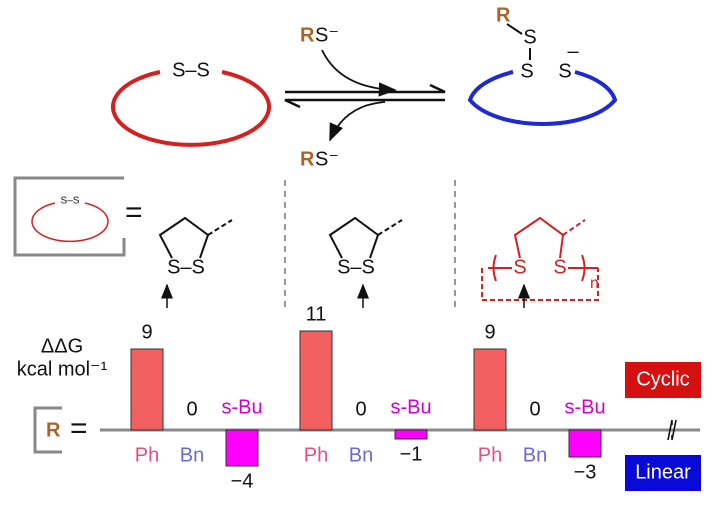  What do you see at coordinates (542, 98) in the screenshot?
I see `linear-ring` at bounding box center [542, 98].